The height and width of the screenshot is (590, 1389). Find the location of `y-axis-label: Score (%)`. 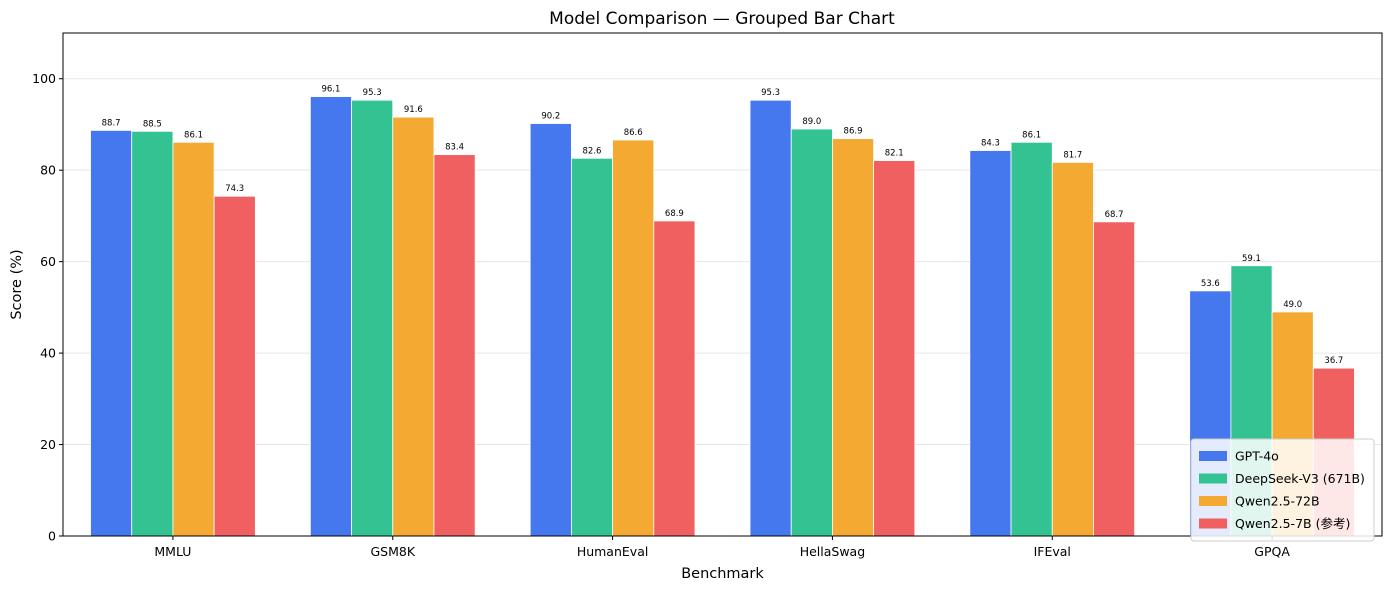

y-axis-label: Score (%) is located at coordinates (17, 284).